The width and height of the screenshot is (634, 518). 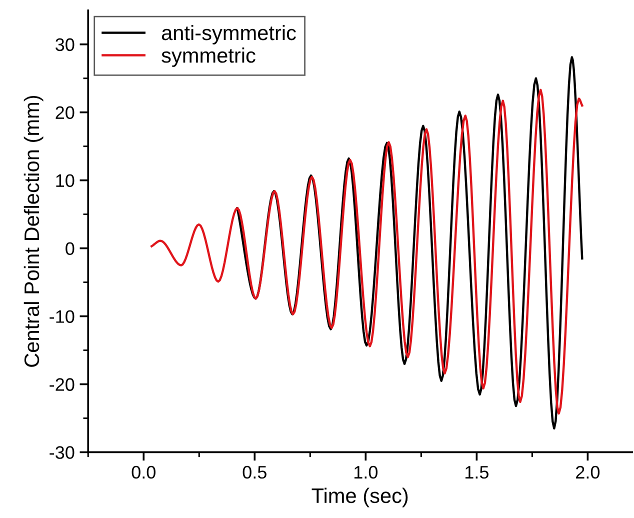 I want to click on y-tick-label: 10, so click(x=65, y=181).